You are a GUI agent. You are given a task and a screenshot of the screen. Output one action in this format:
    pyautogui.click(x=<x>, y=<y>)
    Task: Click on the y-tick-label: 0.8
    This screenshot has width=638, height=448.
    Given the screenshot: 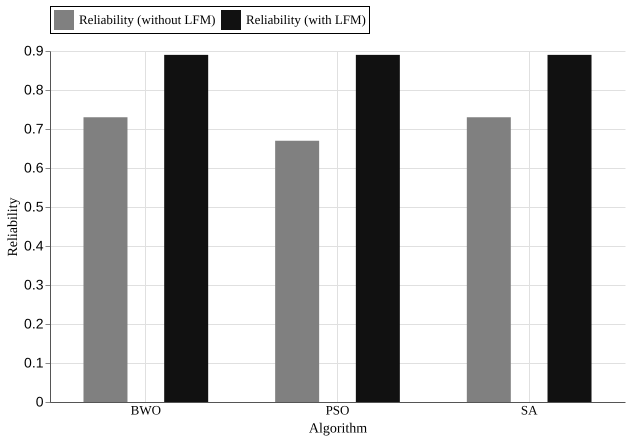 What is the action you would take?
    pyautogui.click(x=34, y=90)
    